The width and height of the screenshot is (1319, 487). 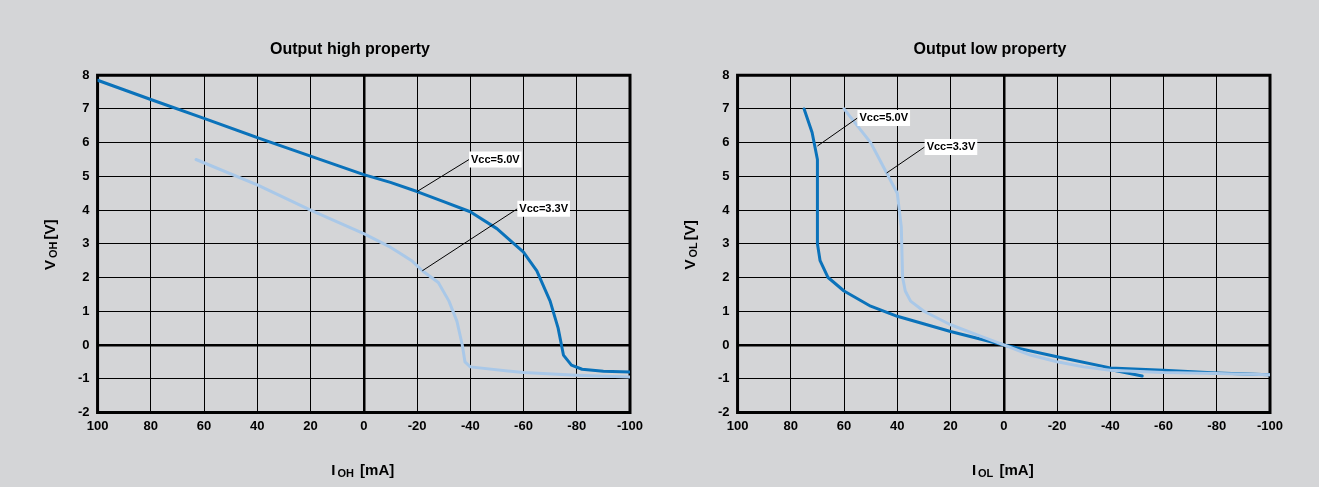 I want to click on y-axis-title: VOH[V], so click(x=49, y=245).